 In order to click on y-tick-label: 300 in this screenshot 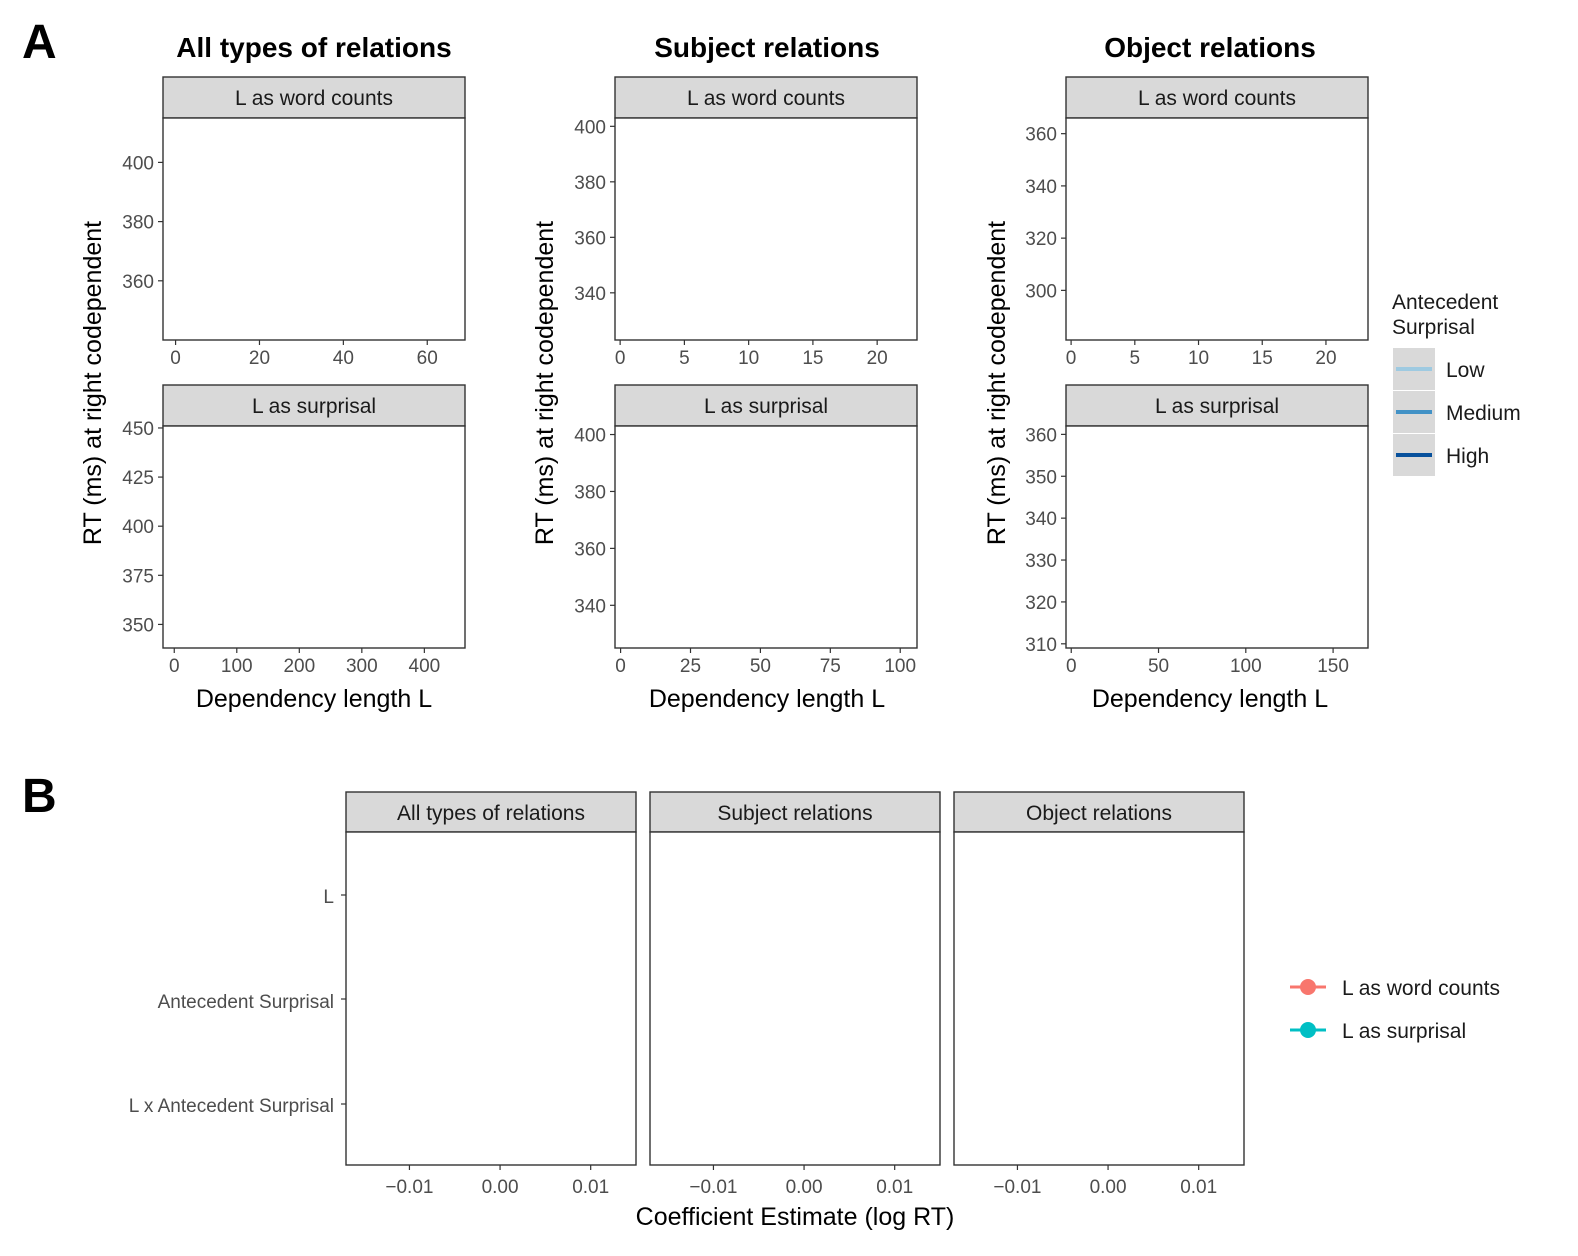, I will do `click(1041, 291)`.